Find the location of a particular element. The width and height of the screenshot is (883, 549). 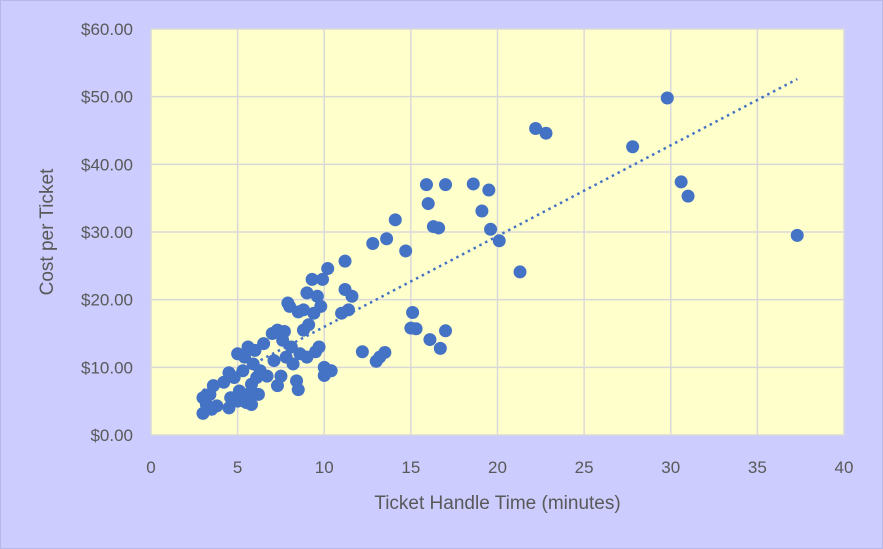

x-tick-label: 30 is located at coordinates (670, 467).